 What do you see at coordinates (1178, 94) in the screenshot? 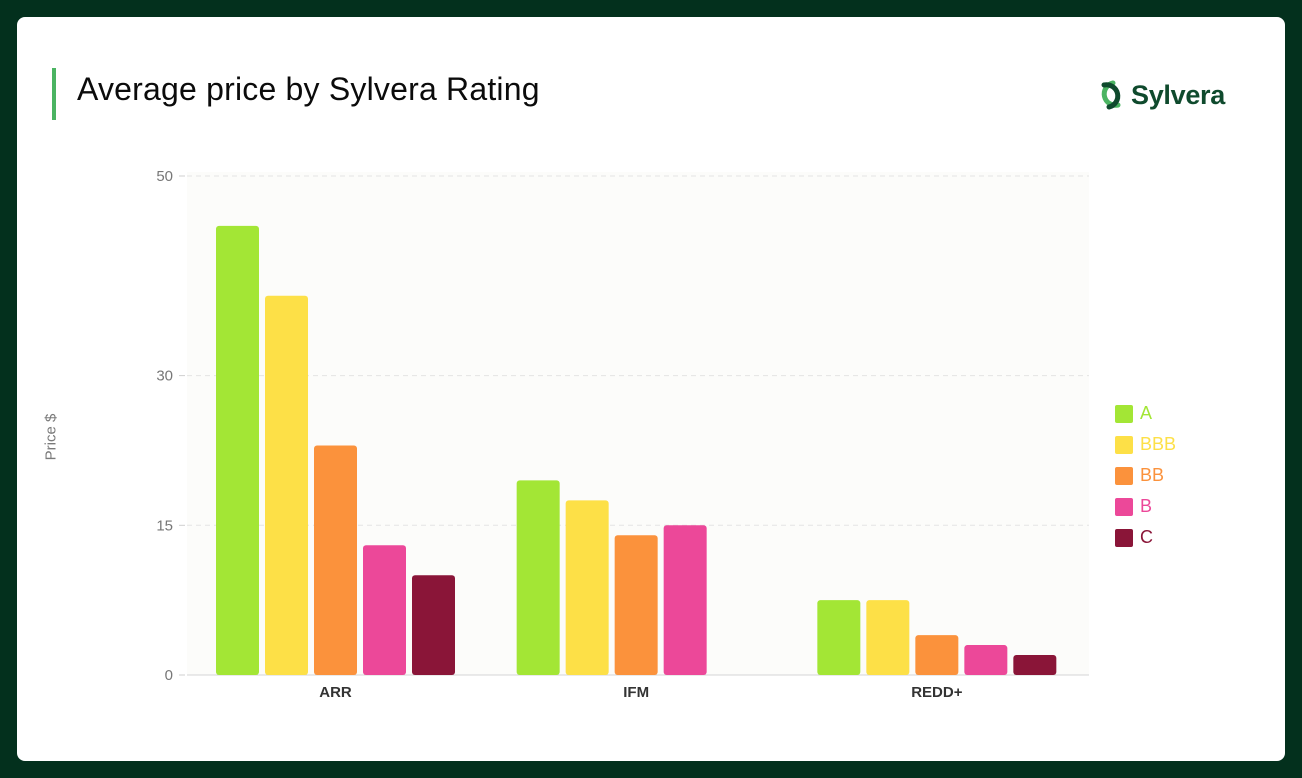
I see `sylvera-logo-text: Sylvera` at bounding box center [1178, 94].